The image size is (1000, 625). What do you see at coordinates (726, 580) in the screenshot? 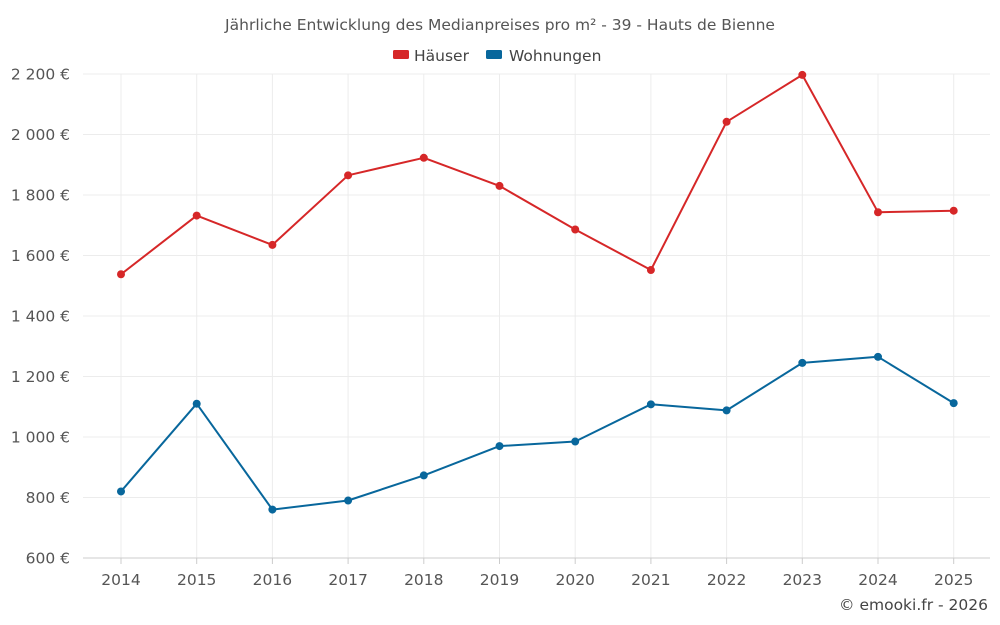
I see `x-tick-label: 2022` at bounding box center [726, 580].